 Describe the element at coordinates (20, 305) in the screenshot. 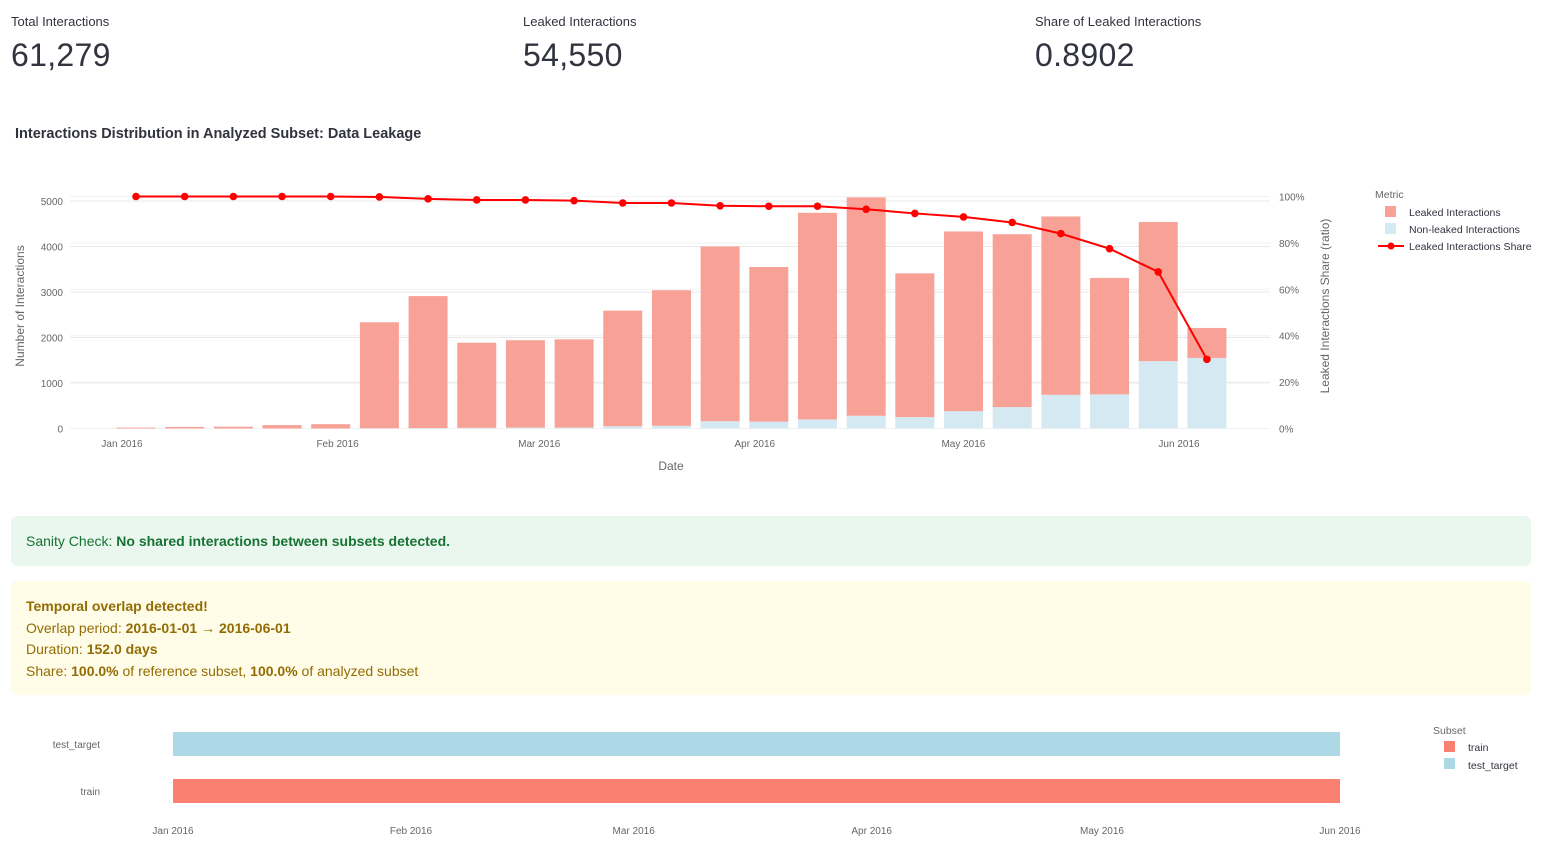

I see `y-axis-label: Number of Interactions` at that location.